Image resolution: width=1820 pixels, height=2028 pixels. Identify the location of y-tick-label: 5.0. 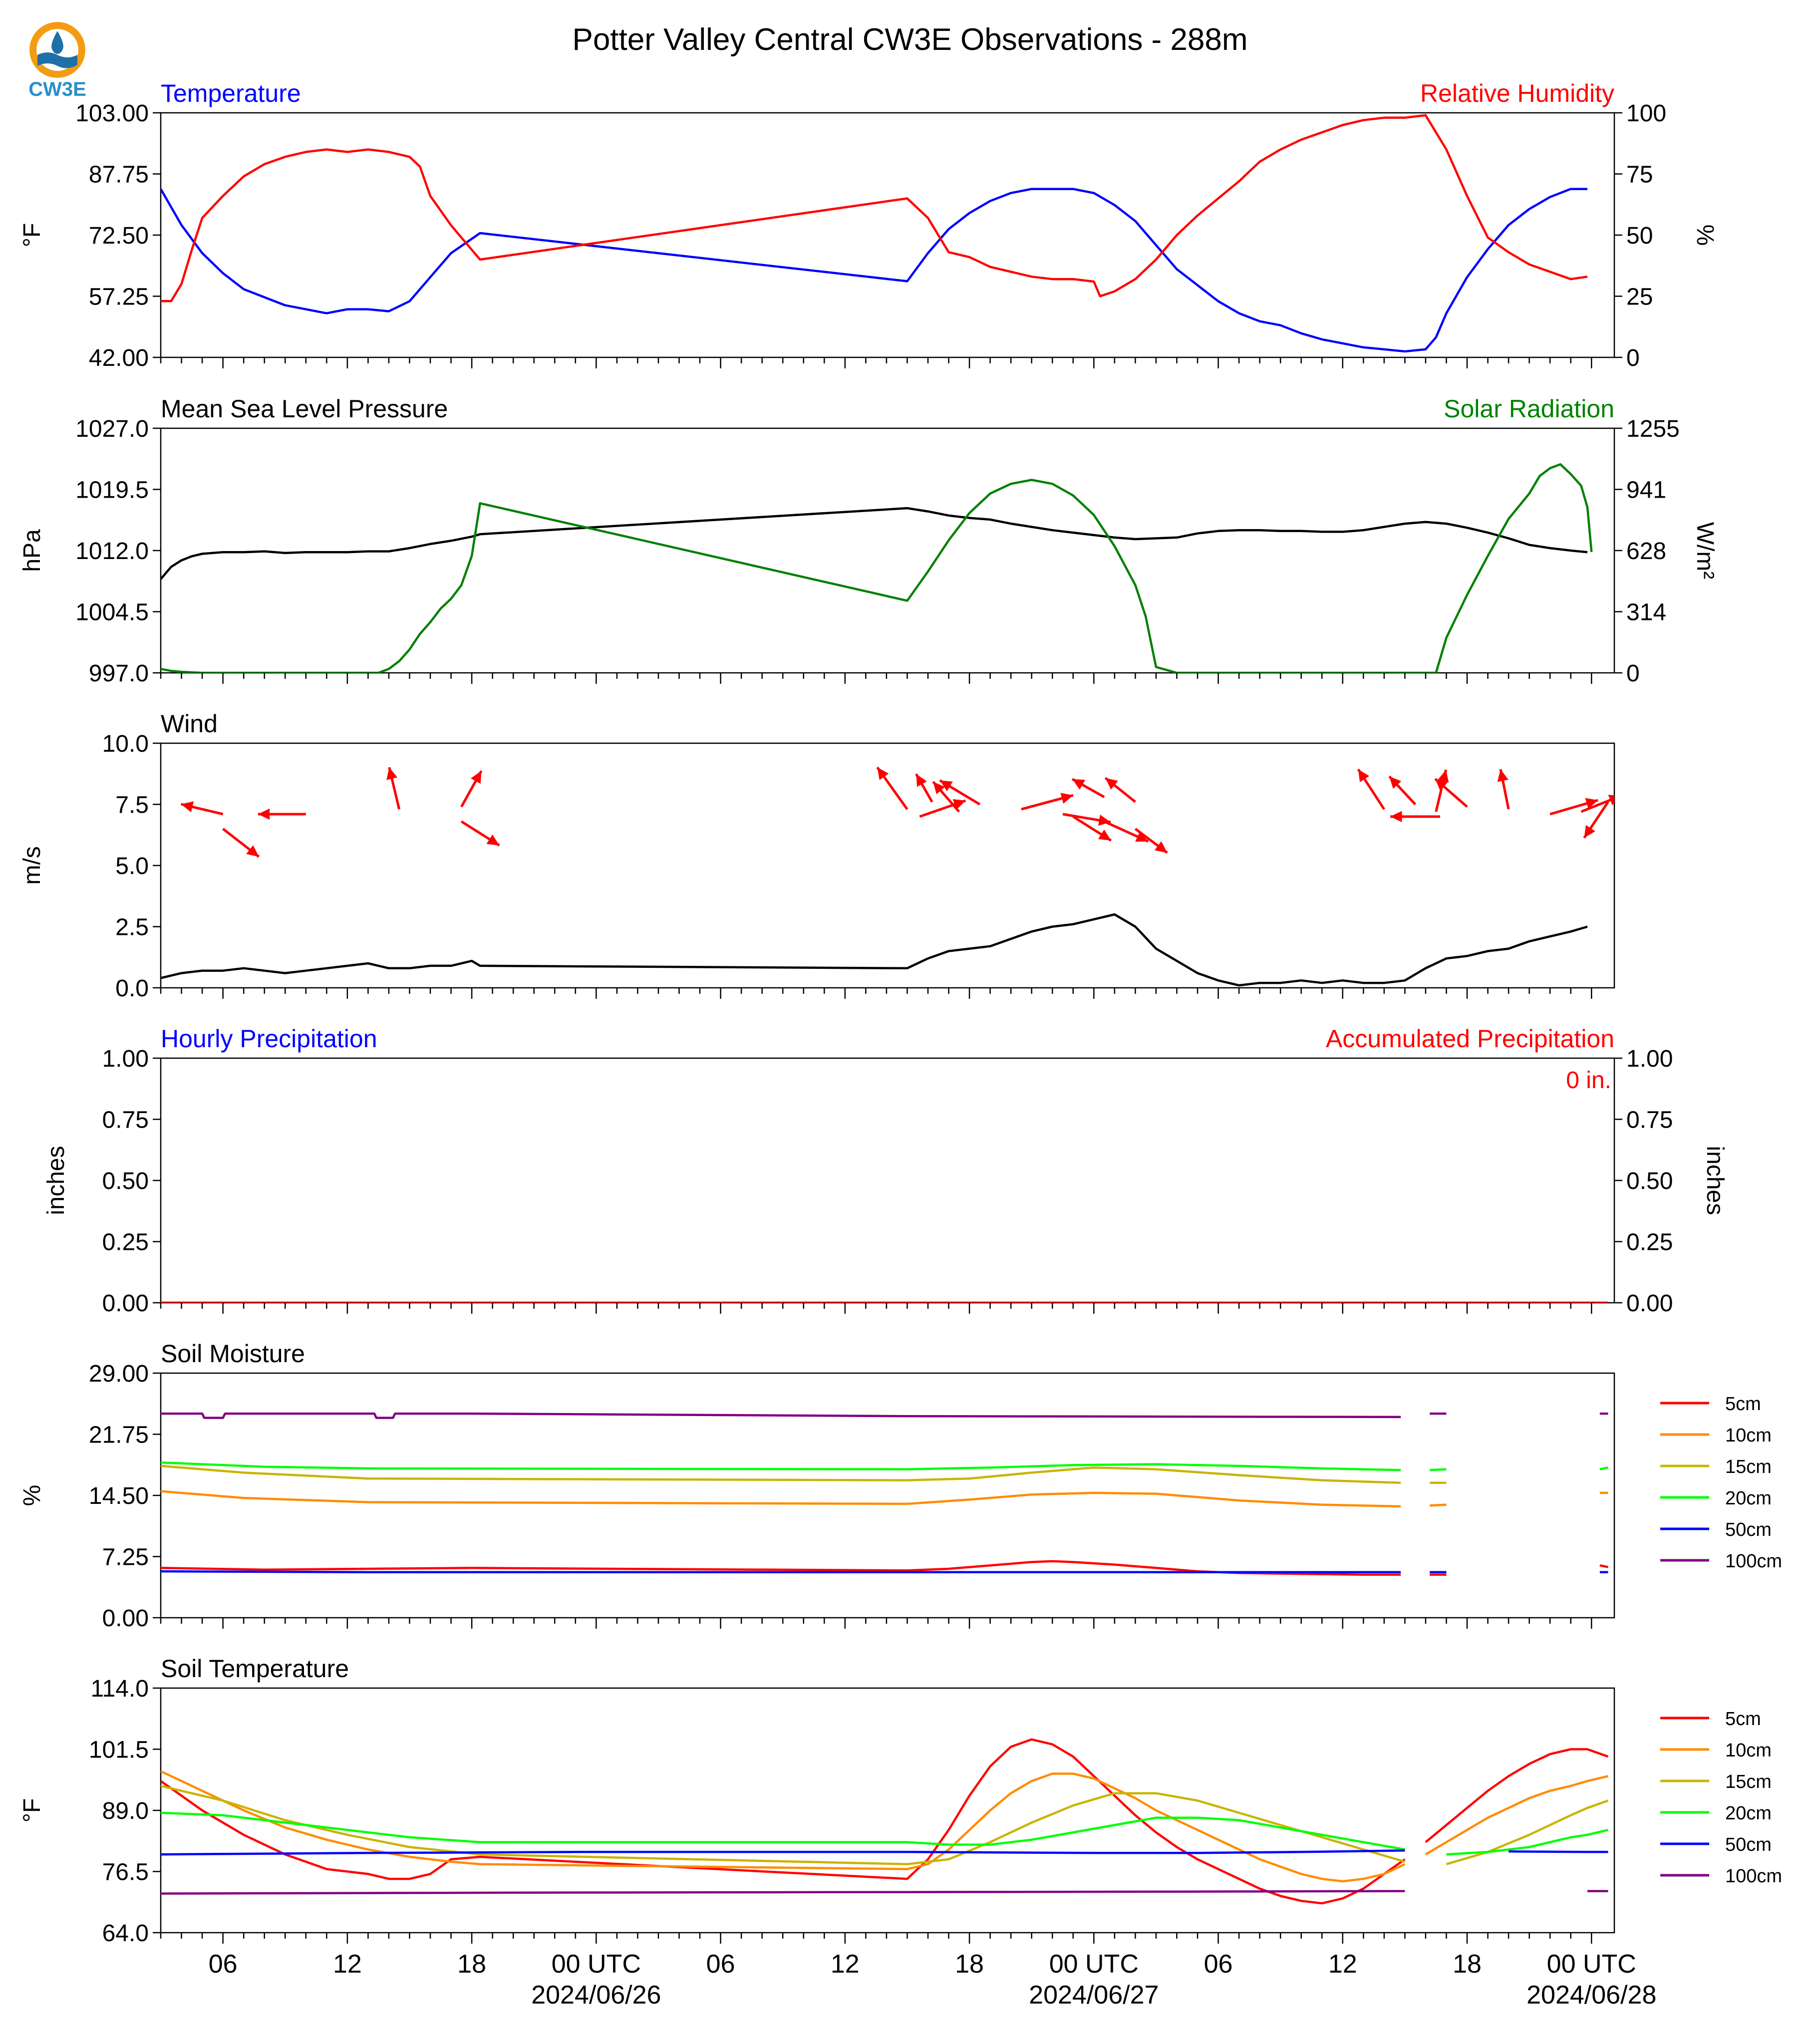
(132, 866).